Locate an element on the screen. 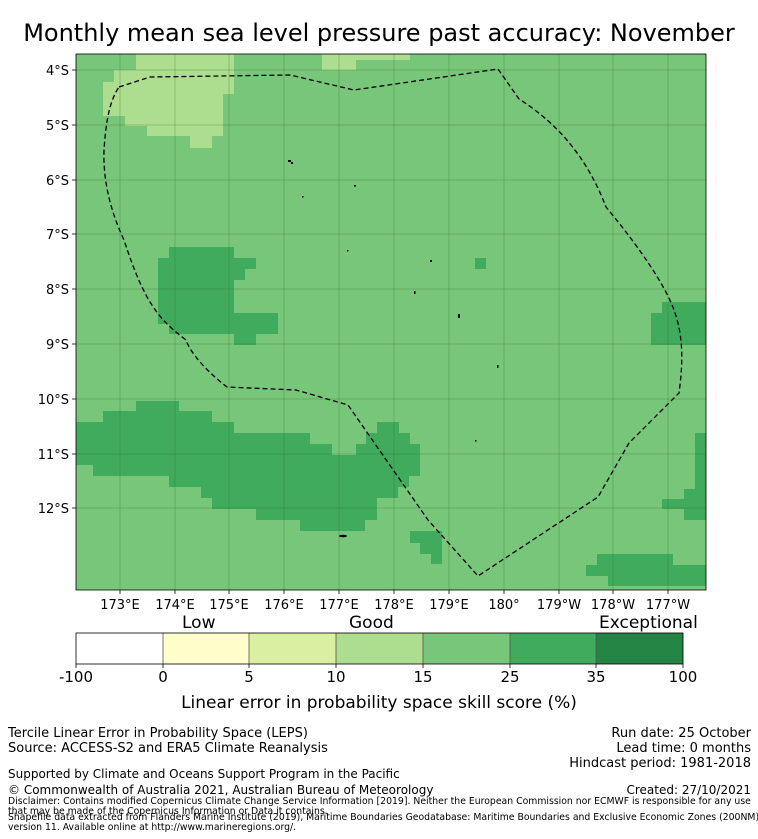  category-label-good: Good is located at coordinates (371, 623).